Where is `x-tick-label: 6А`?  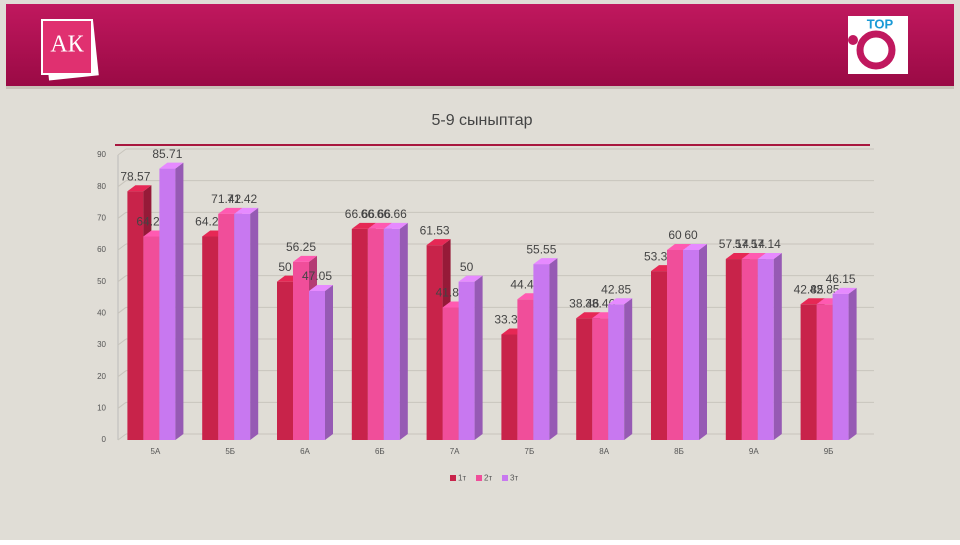
x-tick-label: 6А is located at coordinates (305, 451).